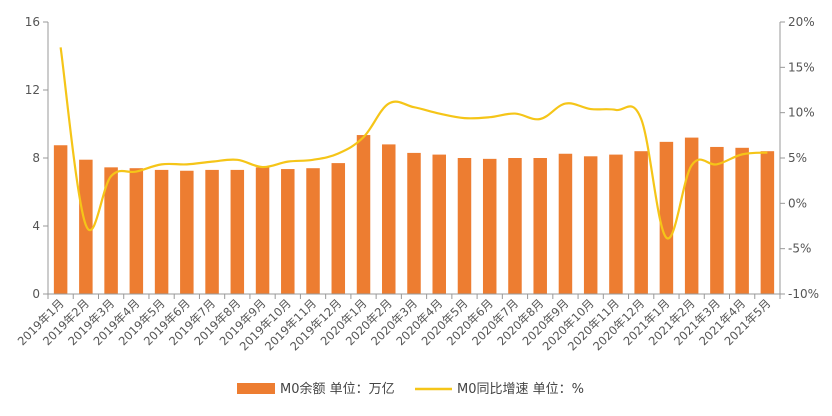  Describe the element at coordinates (801, 67) in the screenshot. I see `right-tick-label: 15%` at that location.